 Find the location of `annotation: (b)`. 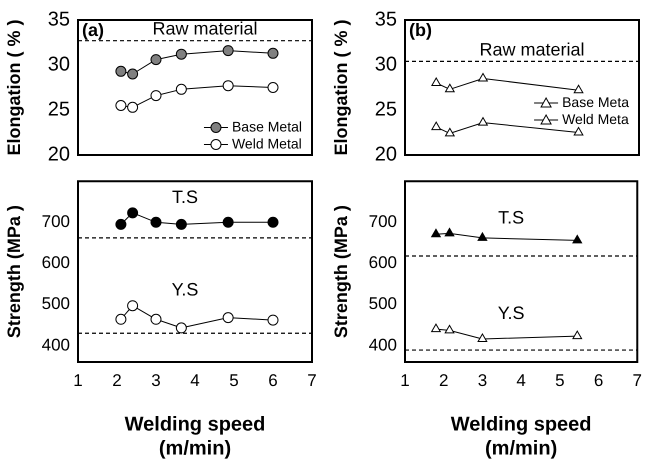

annotation: (b) is located at coordinates (420, 30).